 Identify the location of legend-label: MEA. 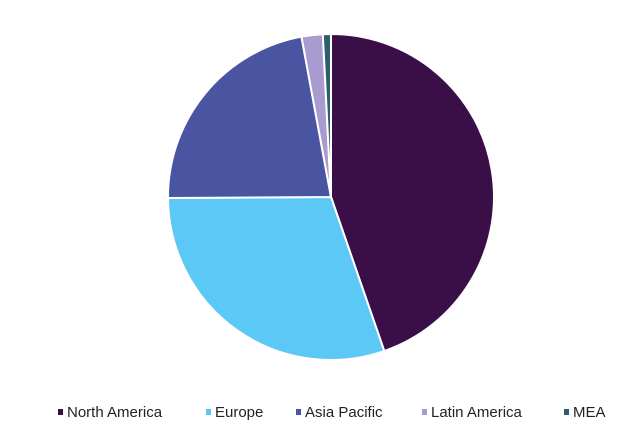
(589, 412).